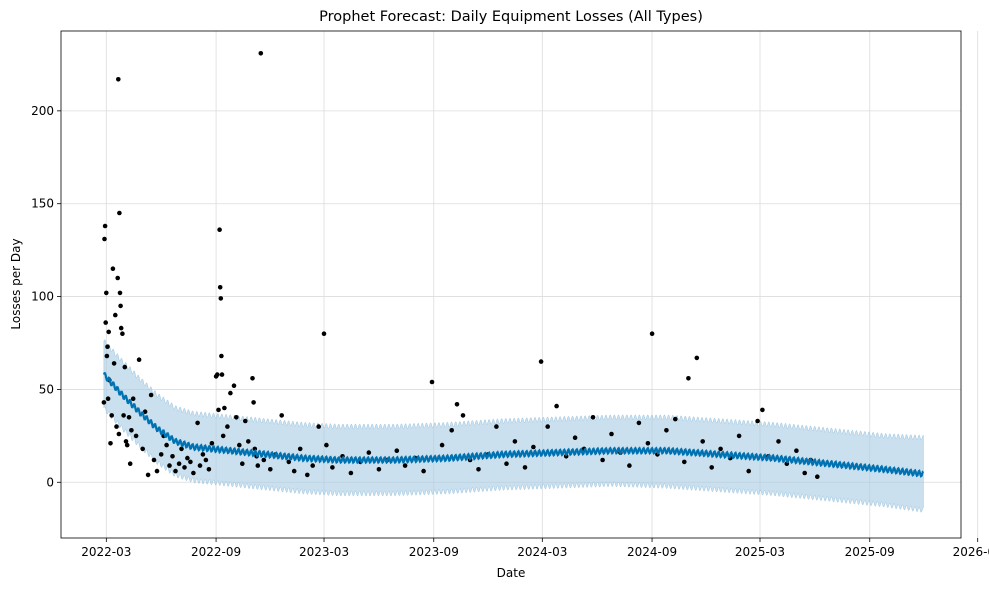 This screenshot has height=590, width=989. I want to click on x-tick-label: 2022-03, so click(106, 552).